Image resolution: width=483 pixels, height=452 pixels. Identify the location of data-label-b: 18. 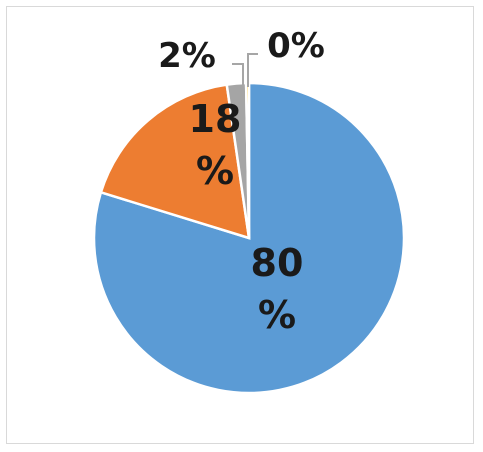
(215, 119).